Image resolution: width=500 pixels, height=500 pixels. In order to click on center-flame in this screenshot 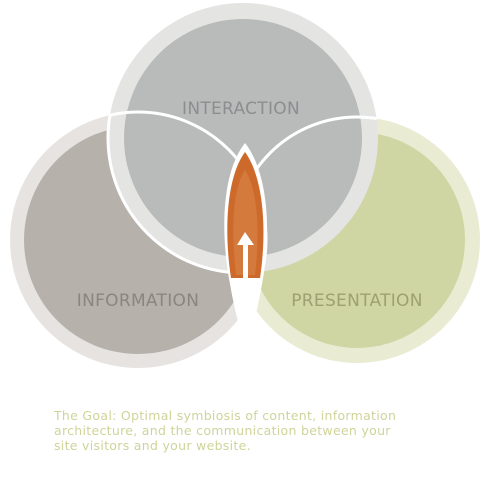, I will do `click(246, 246)`.